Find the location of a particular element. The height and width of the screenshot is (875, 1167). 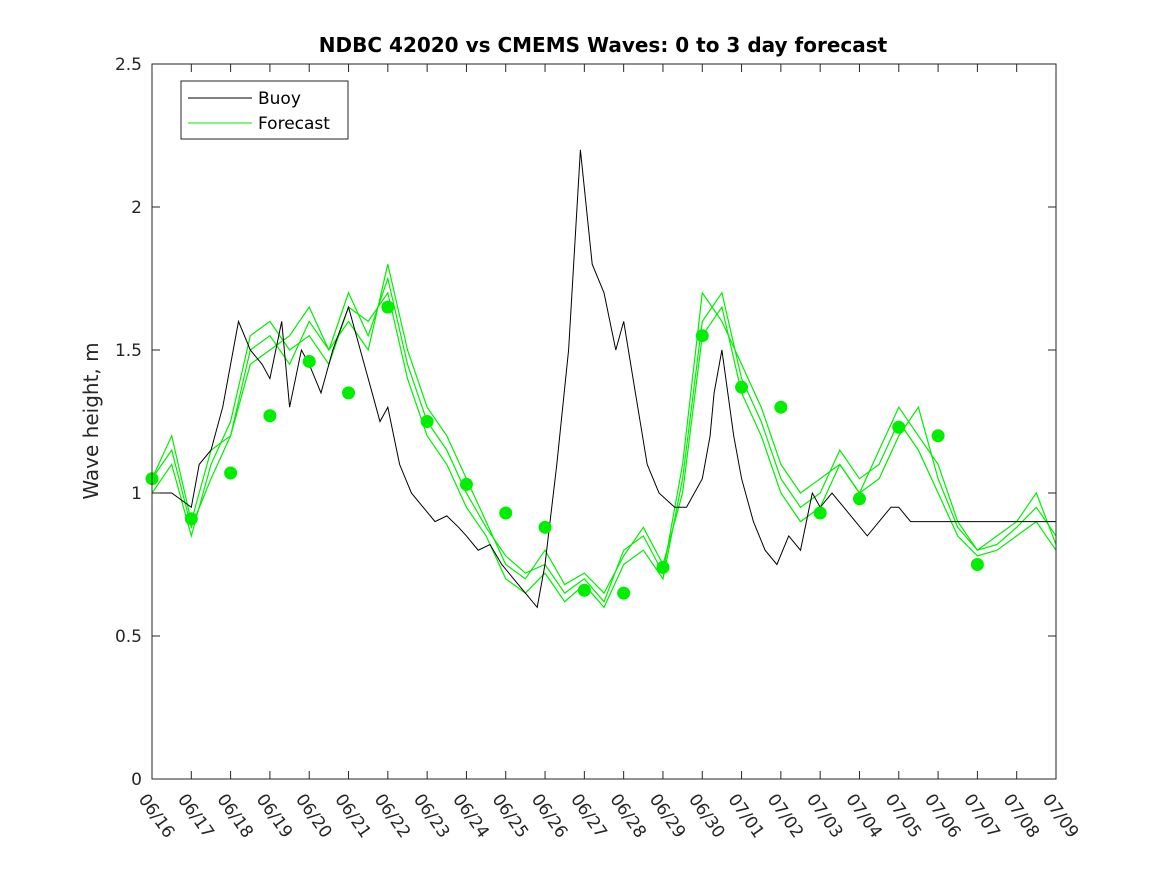

y-tick-label: 0.5 is located at coordinates (128, 637).